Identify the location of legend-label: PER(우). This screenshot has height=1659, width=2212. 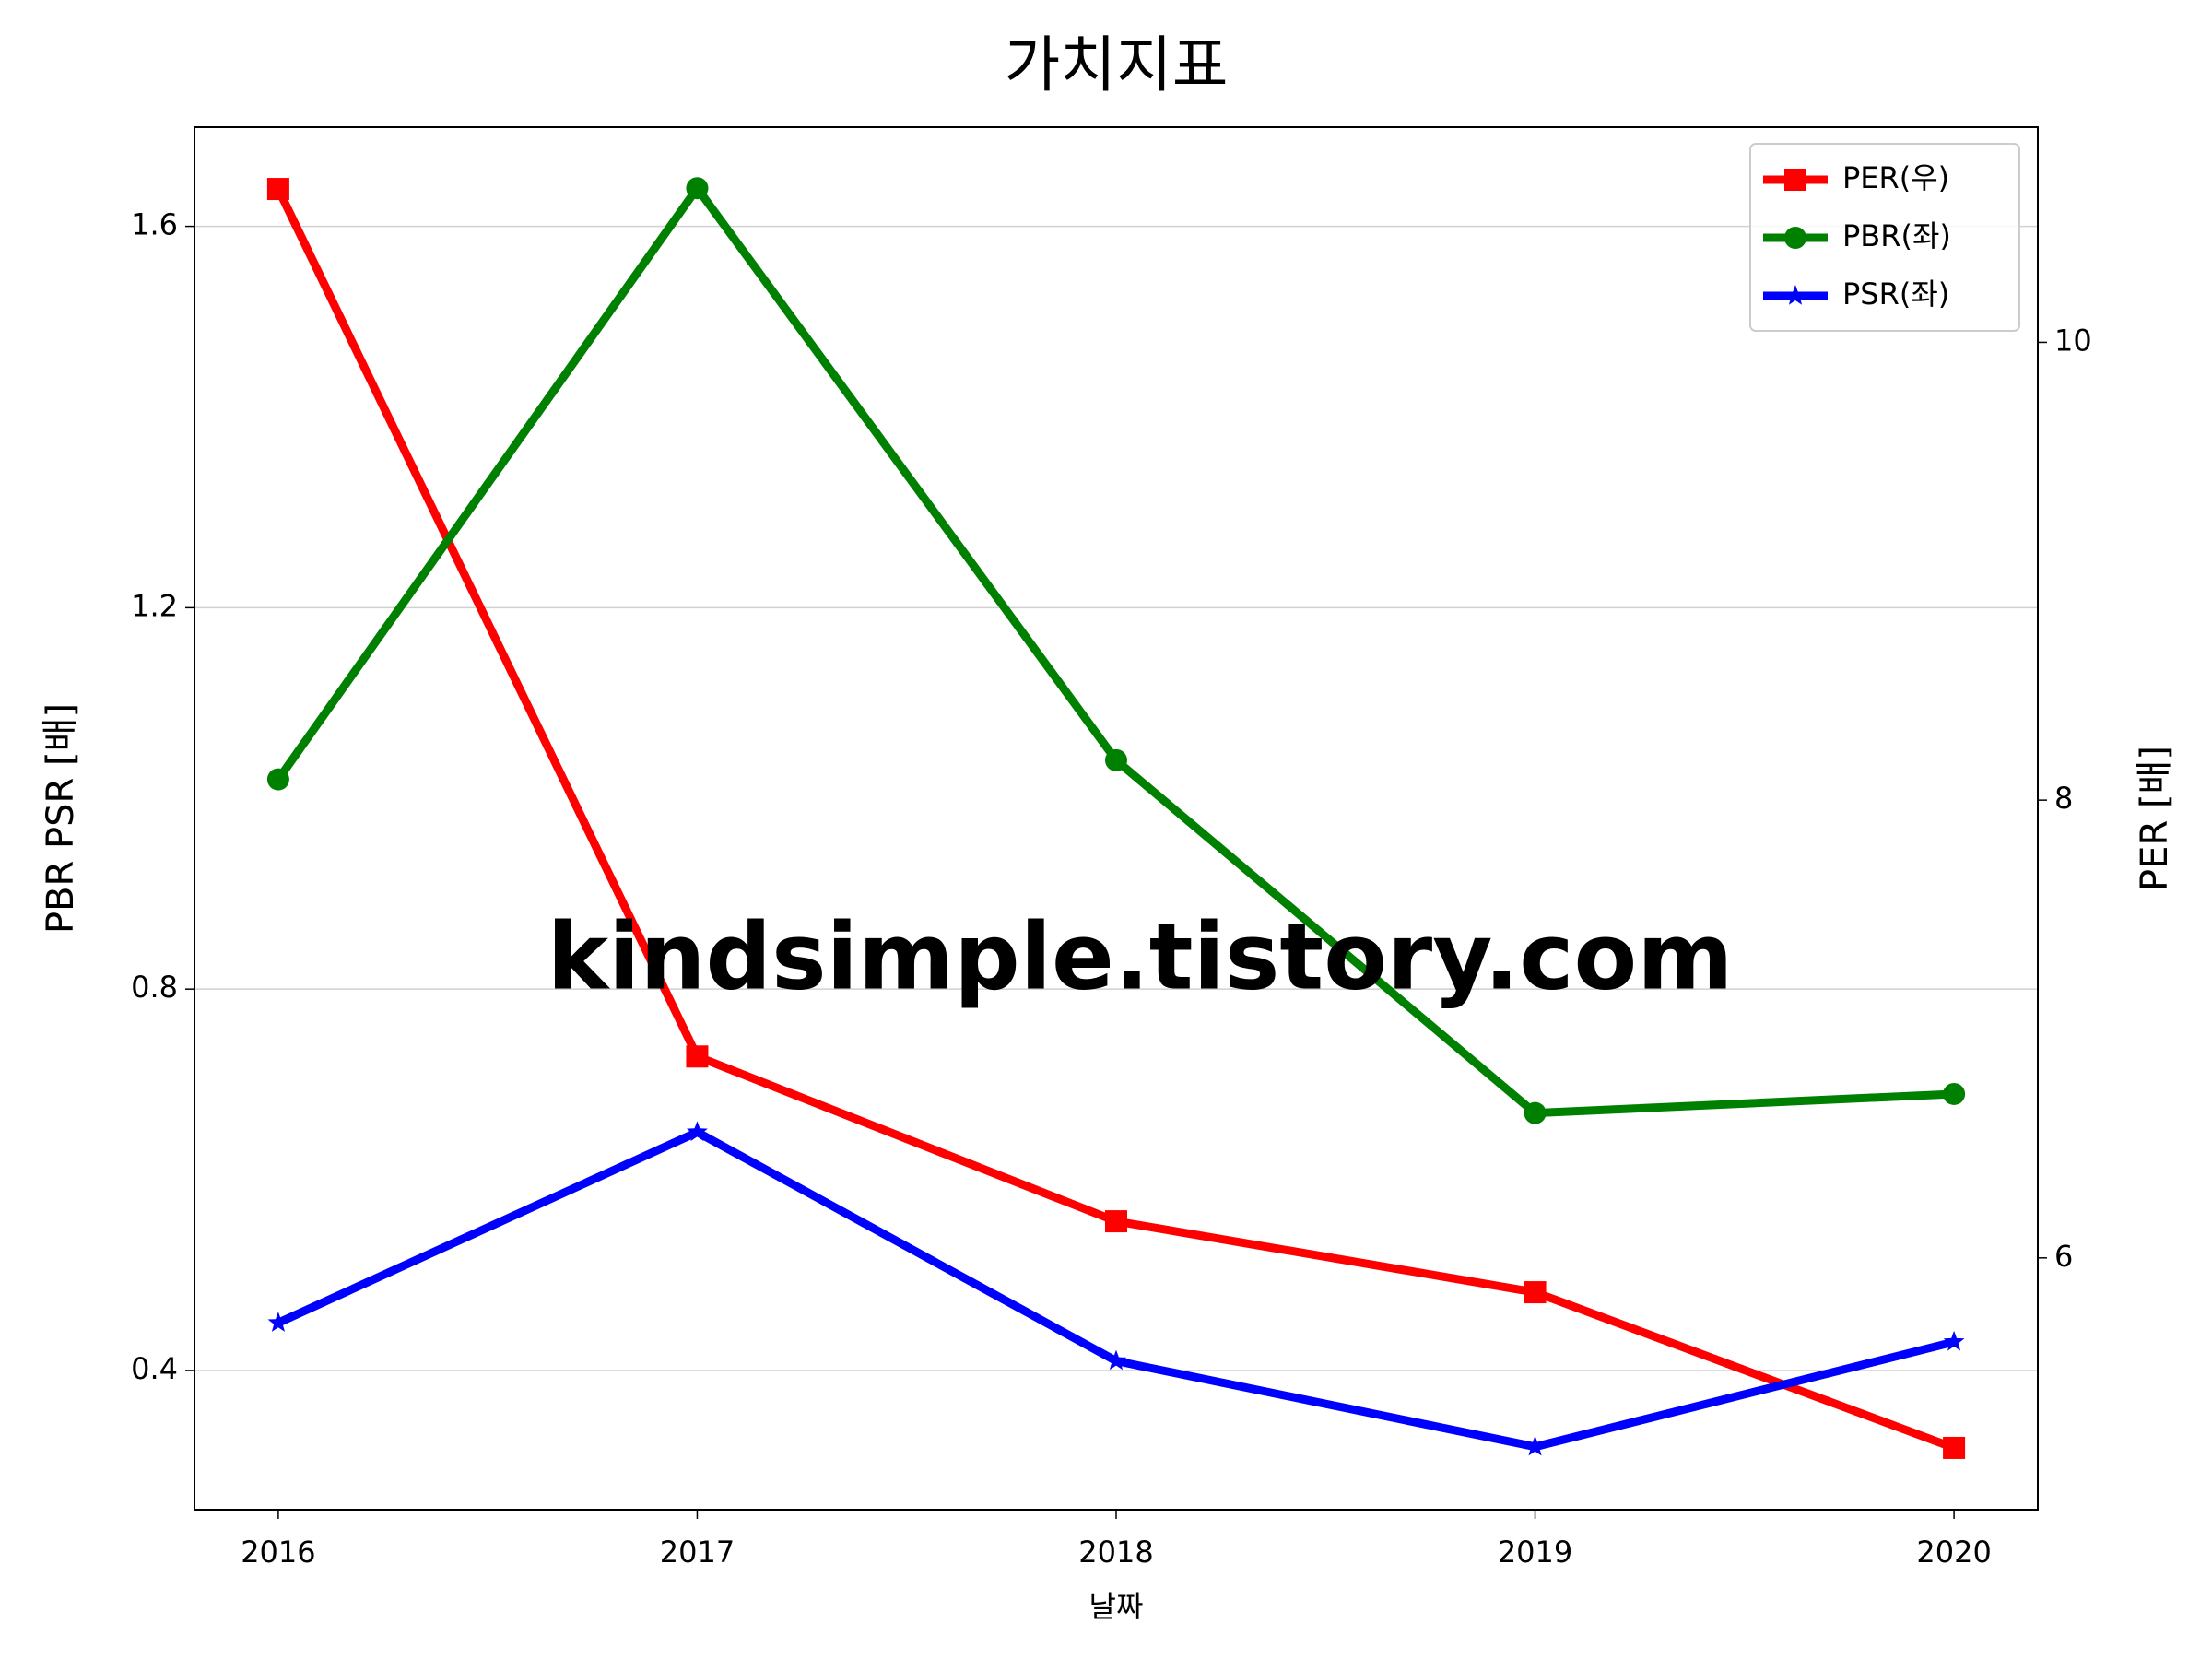
(1895, 177).